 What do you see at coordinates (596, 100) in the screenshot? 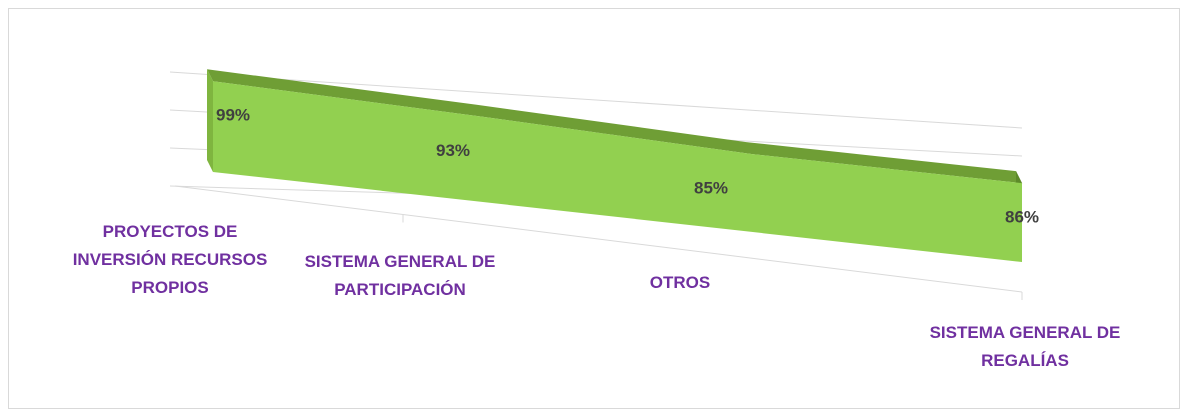
I see `grid-line` at bounding box center [596, 100].